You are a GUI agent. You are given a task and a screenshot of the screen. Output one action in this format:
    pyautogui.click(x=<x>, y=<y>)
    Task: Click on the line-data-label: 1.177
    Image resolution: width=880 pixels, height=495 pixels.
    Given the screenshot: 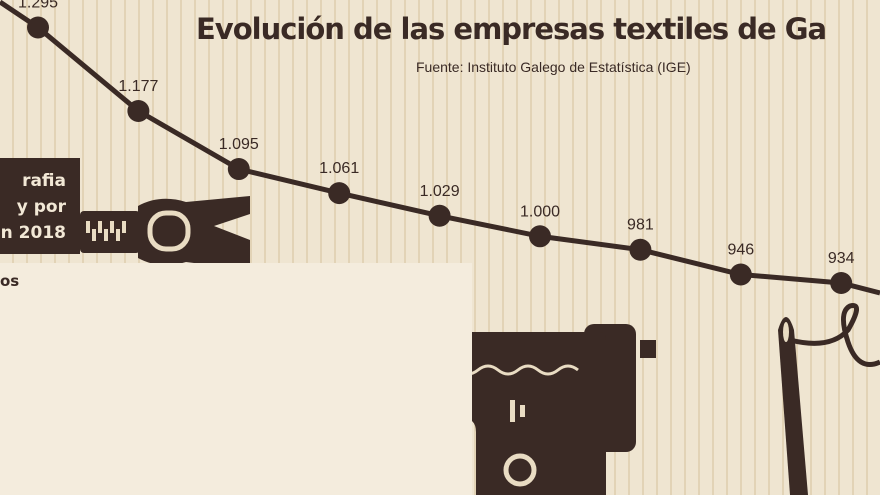 What is the action you would take?
    pyautogui.click(x=138, y=86)
    